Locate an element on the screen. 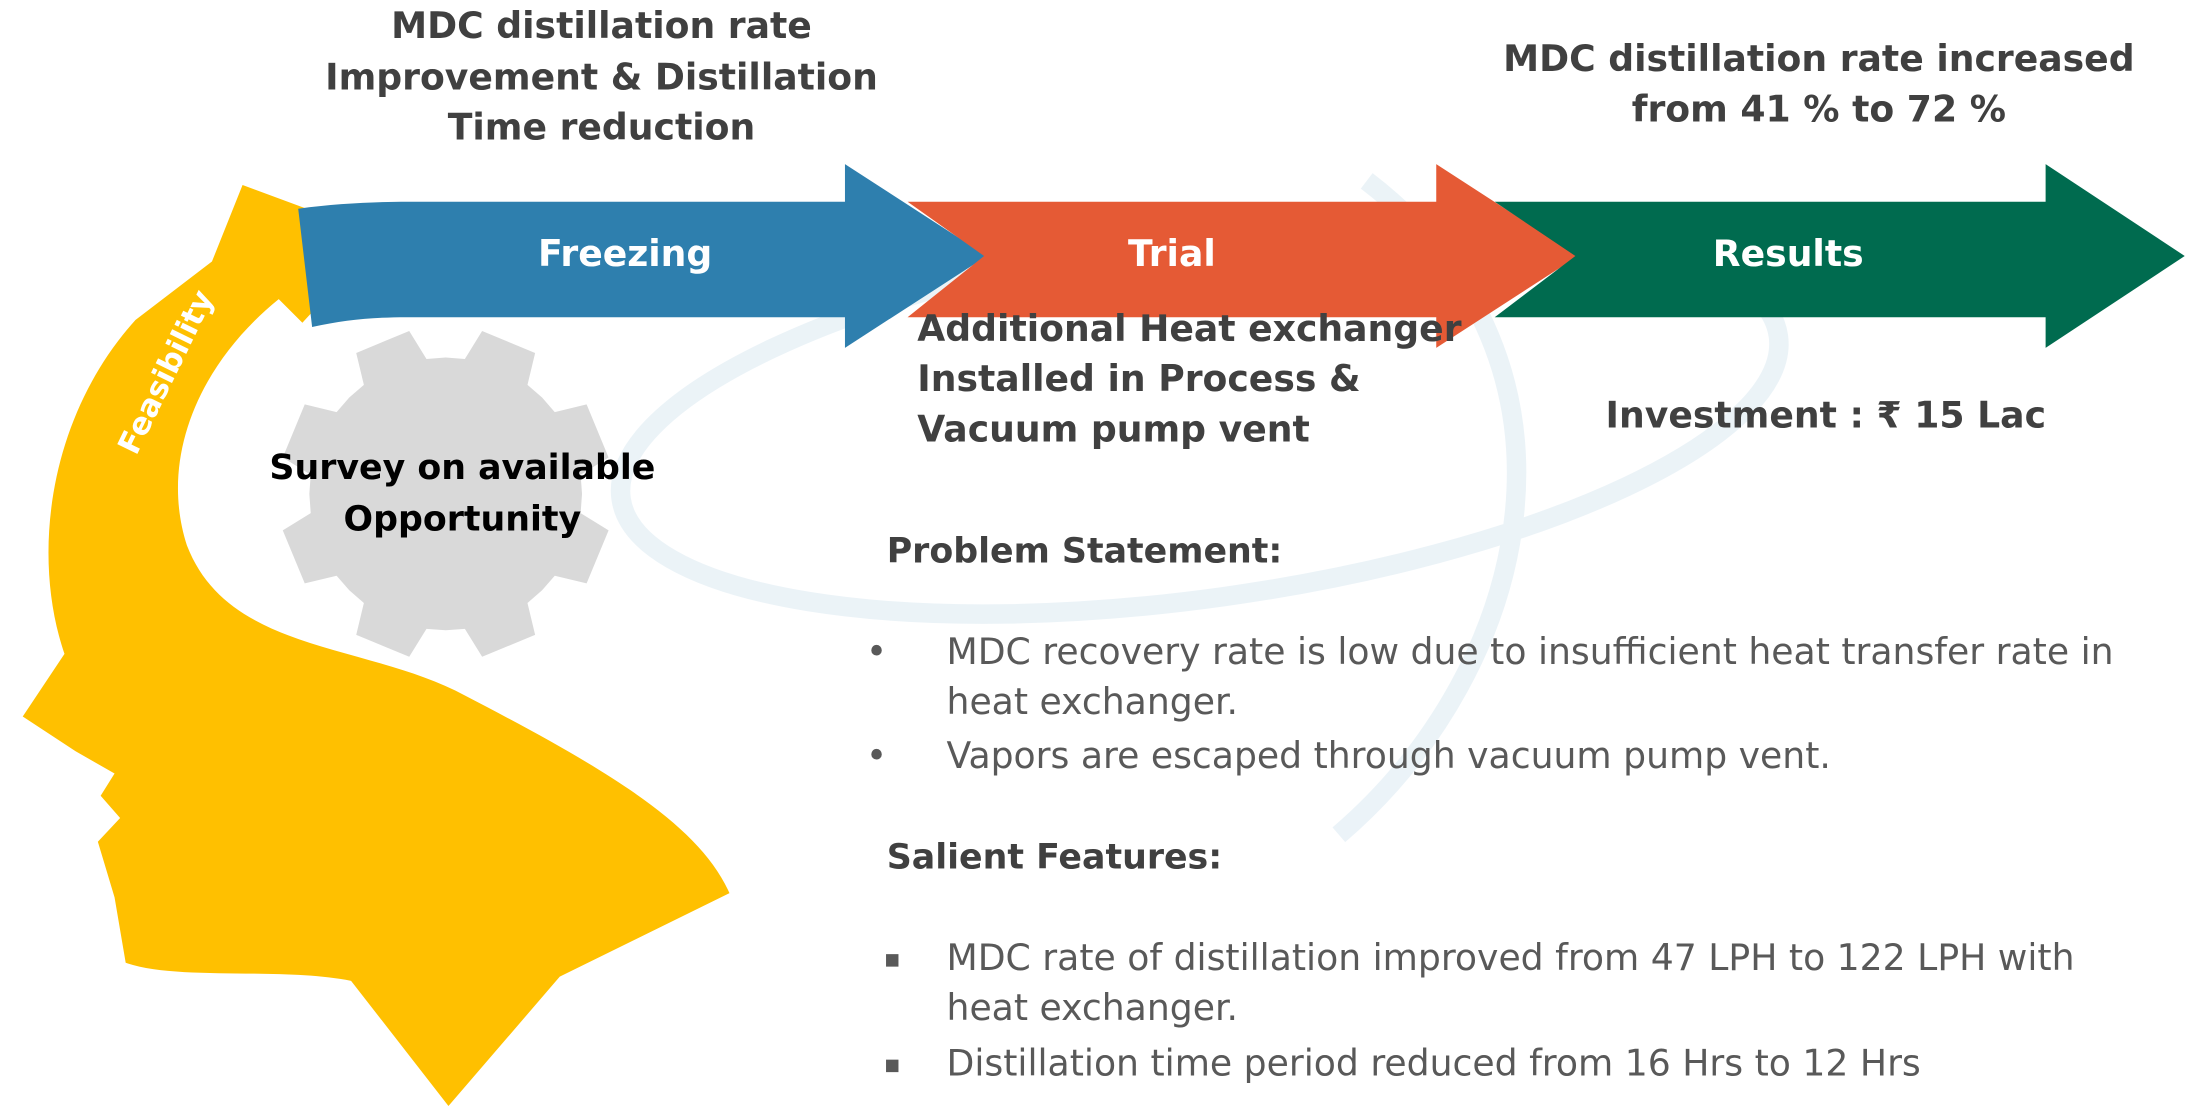 The width and height of the screenshot is (2188, 1113). caption: from 41 % to 72 % is located at coordinates (1819, 108).